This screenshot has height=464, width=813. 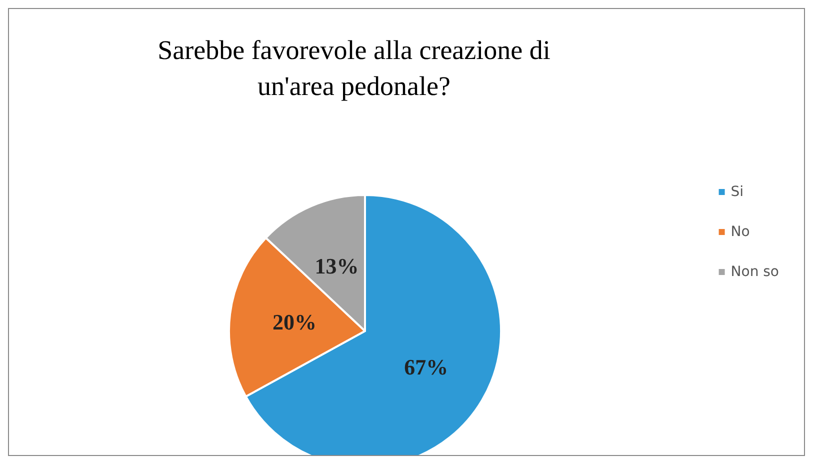 What do you see at coordinates (426, 367) in the screenshot?
I see `data-label: 67%` at bounding box center [426, 367].